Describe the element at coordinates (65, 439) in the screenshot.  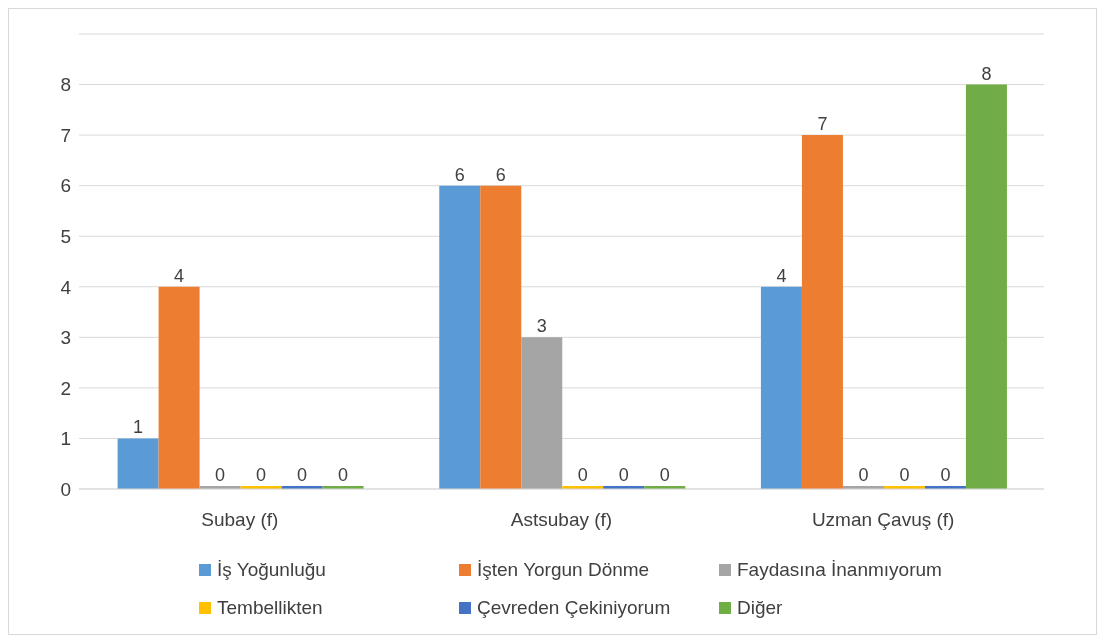
I see `y-tick-label: 1` at that location.